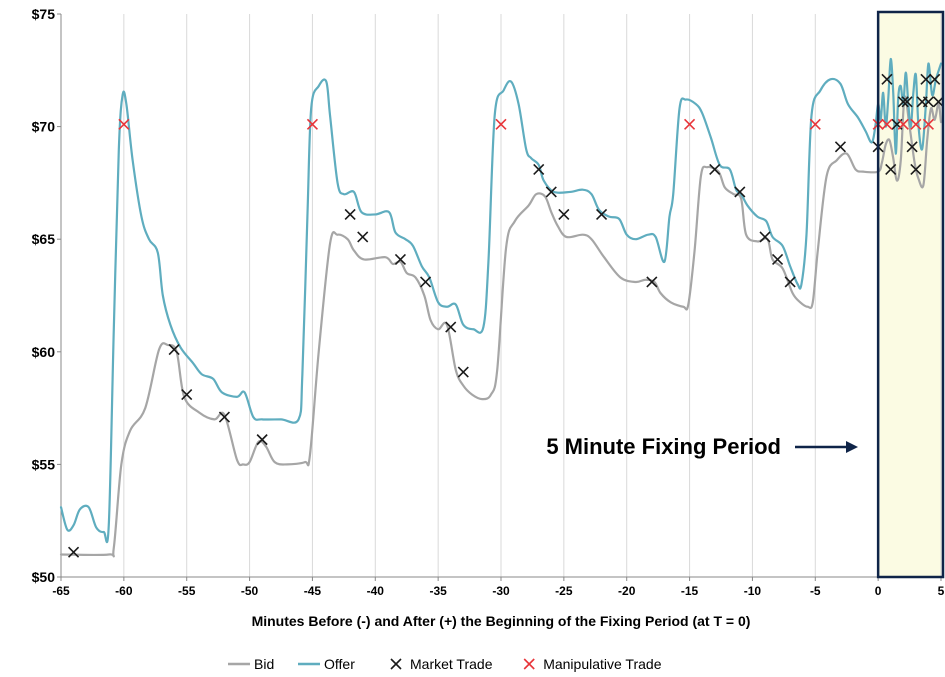 The width and height of the screenshot is (945, 677). Describe the element at coordinates (44, 577) in the screenshot. I see `y-tick-label: $50` at that location.